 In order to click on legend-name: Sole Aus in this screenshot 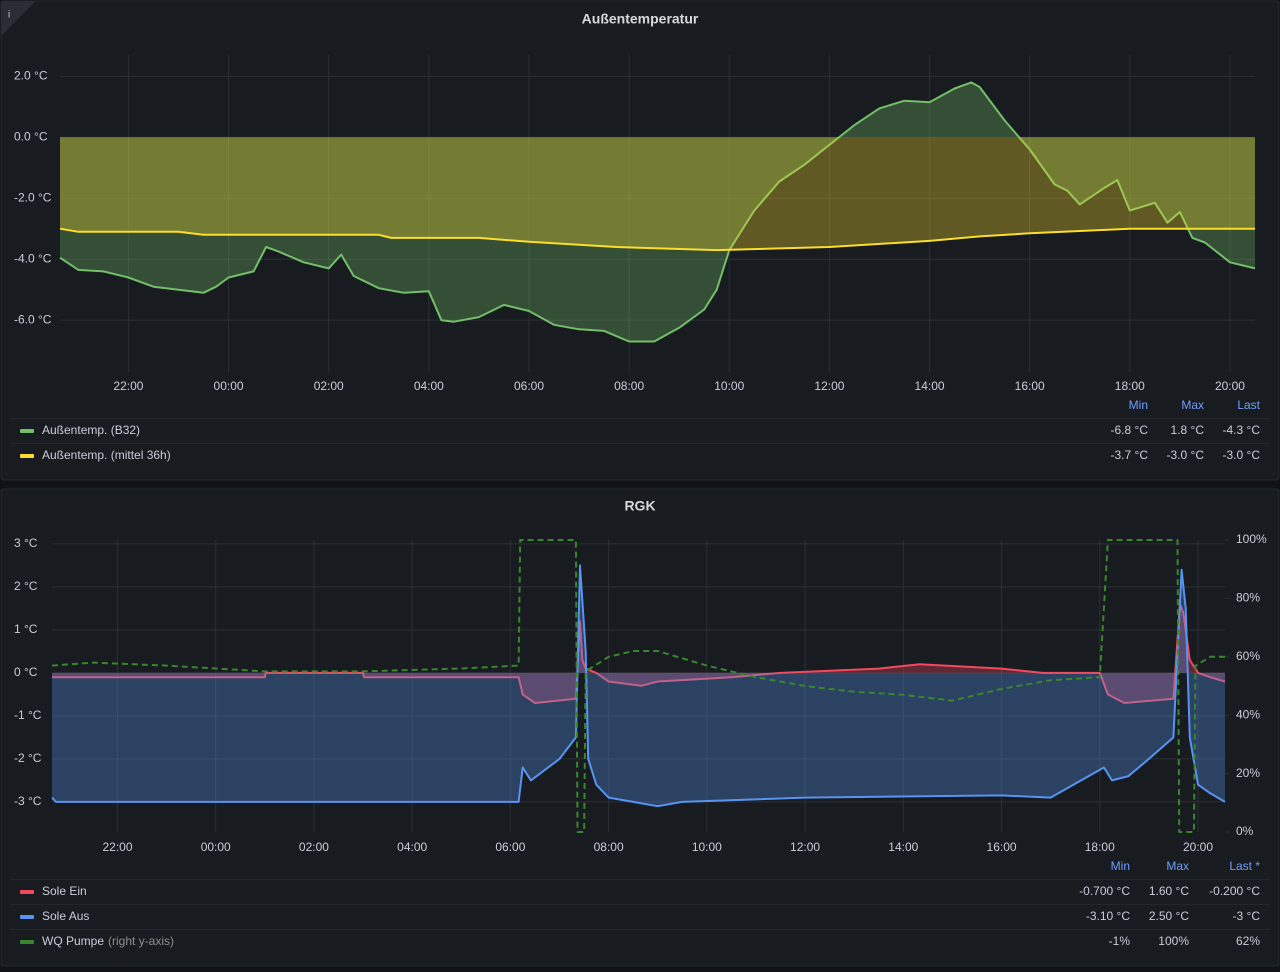, I will do `click(65, 916)`.